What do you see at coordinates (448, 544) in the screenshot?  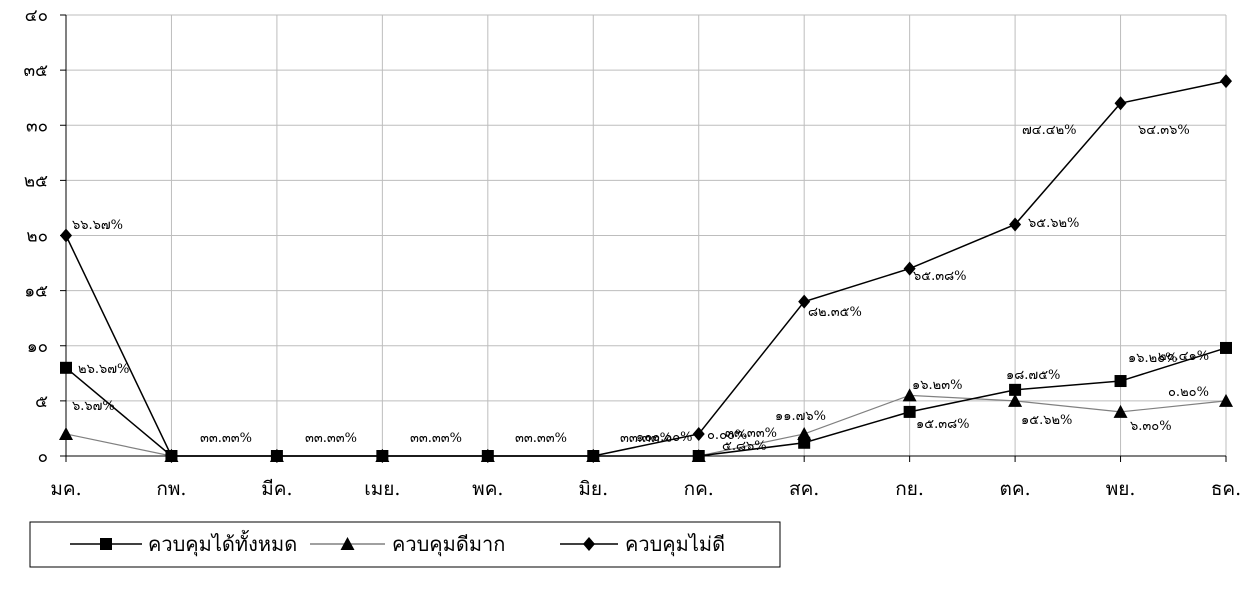 I see `legend-label: ควบคุมดีมาก` at bounding box center [448, 544].